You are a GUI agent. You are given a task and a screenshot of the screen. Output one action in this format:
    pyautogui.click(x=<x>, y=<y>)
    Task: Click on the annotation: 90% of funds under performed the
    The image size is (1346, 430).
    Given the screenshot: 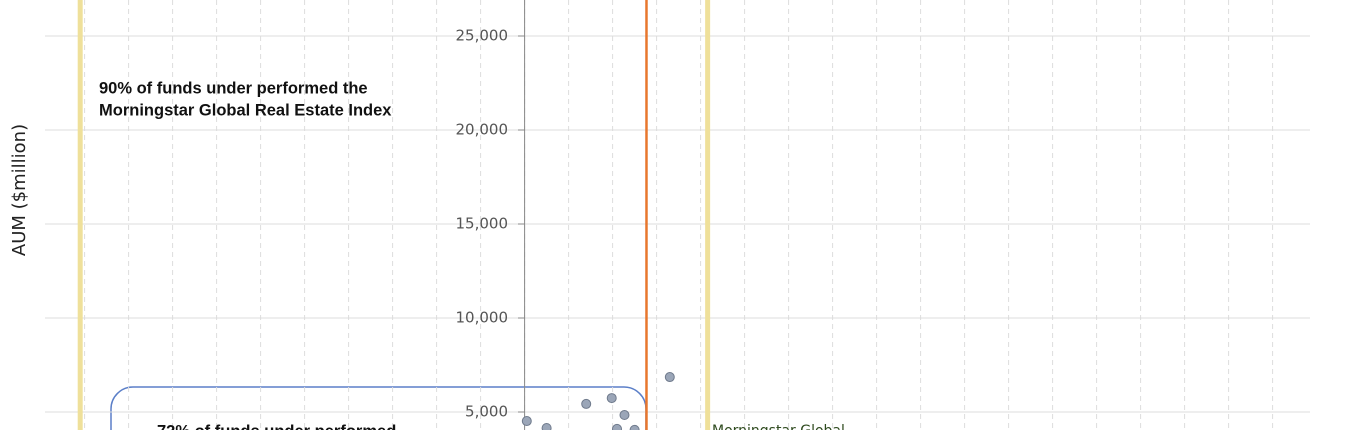 What is the action you would take?
    pyautogui.click(x=233, y=88)
    